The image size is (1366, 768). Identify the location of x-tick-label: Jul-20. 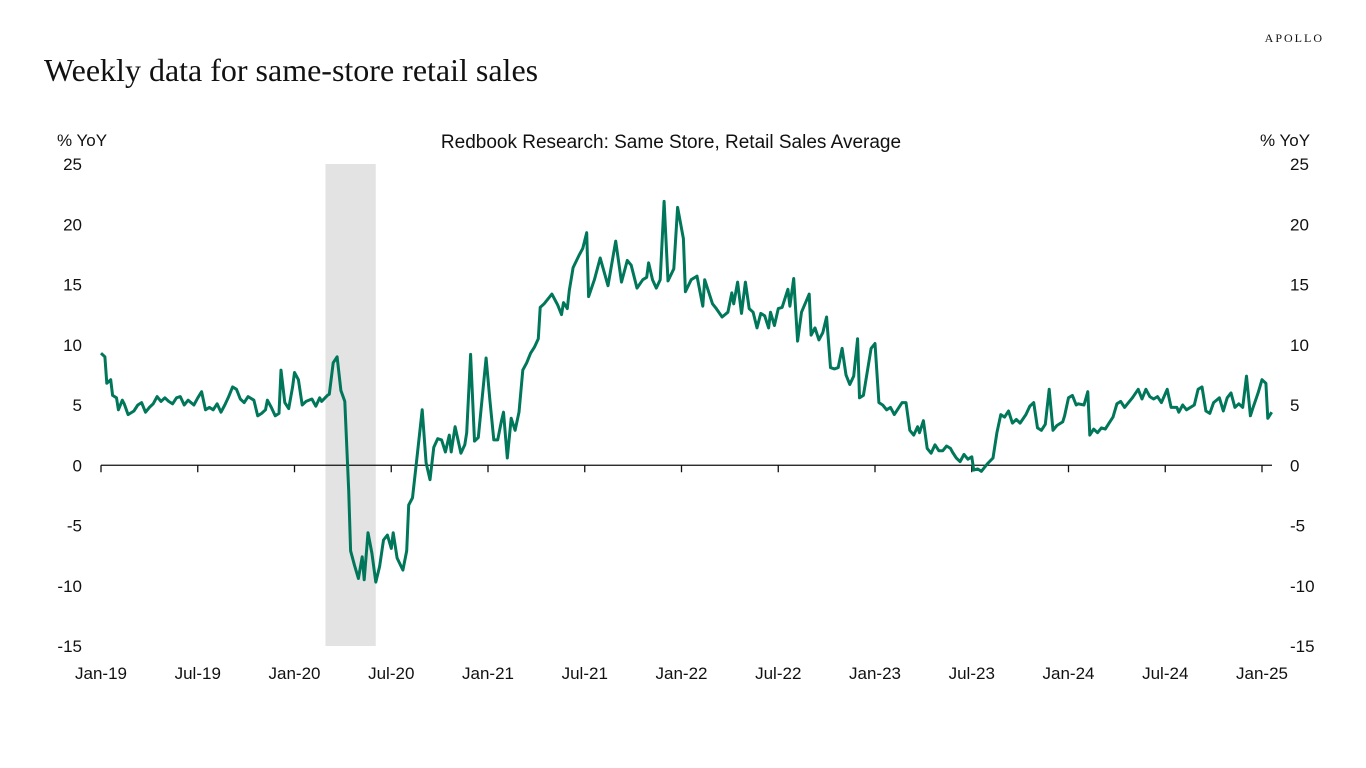
(391, 673).